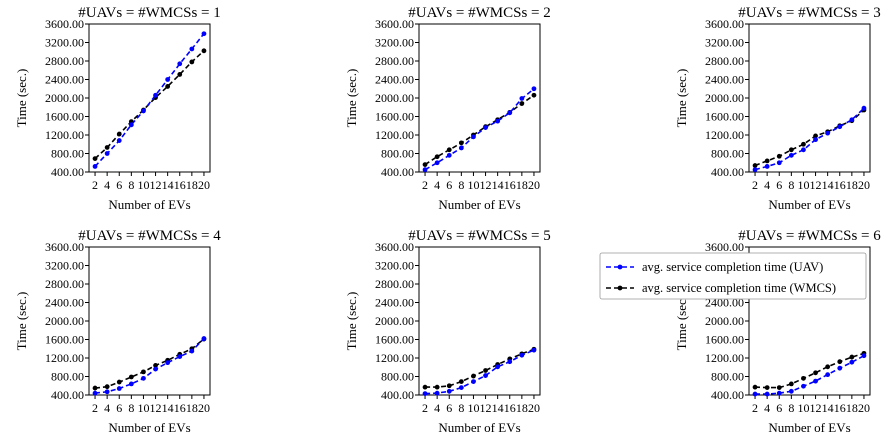 The height and width of the screenshot is (439, 889). Describe the element at coordinates (149, 236) in the screenshot. I see `subplot-title: #UAVs = #WMCSs = 4` at that location.